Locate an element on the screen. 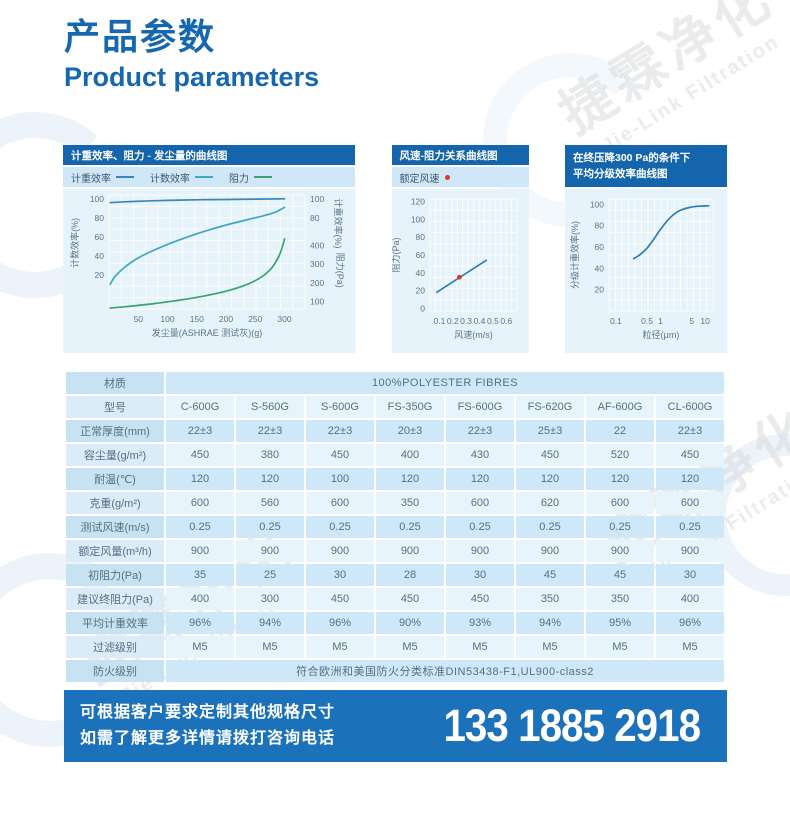 This screenshot has height=830, width=790. chart-header-line1: 在终压降300 Pa的条件下 is located at coordinates (632, 158).